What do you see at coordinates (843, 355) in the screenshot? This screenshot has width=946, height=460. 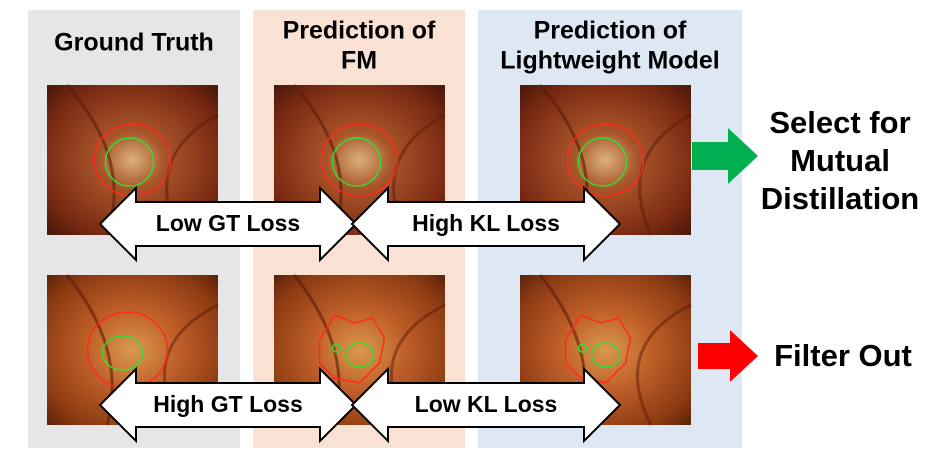 I see `outcome-text: Filter Out` at bounding box center [843, 355].